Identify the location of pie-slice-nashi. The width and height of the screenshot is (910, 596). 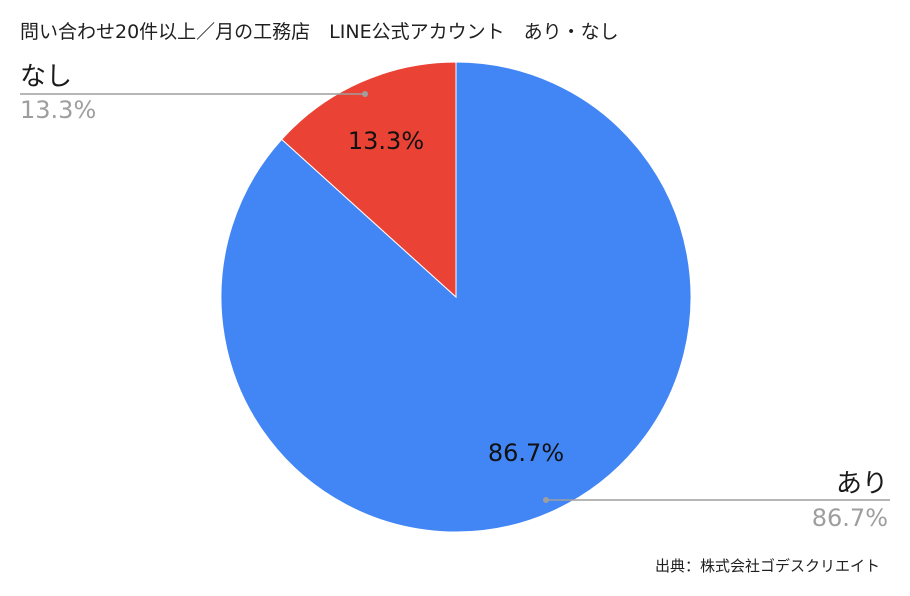
(368, 180).